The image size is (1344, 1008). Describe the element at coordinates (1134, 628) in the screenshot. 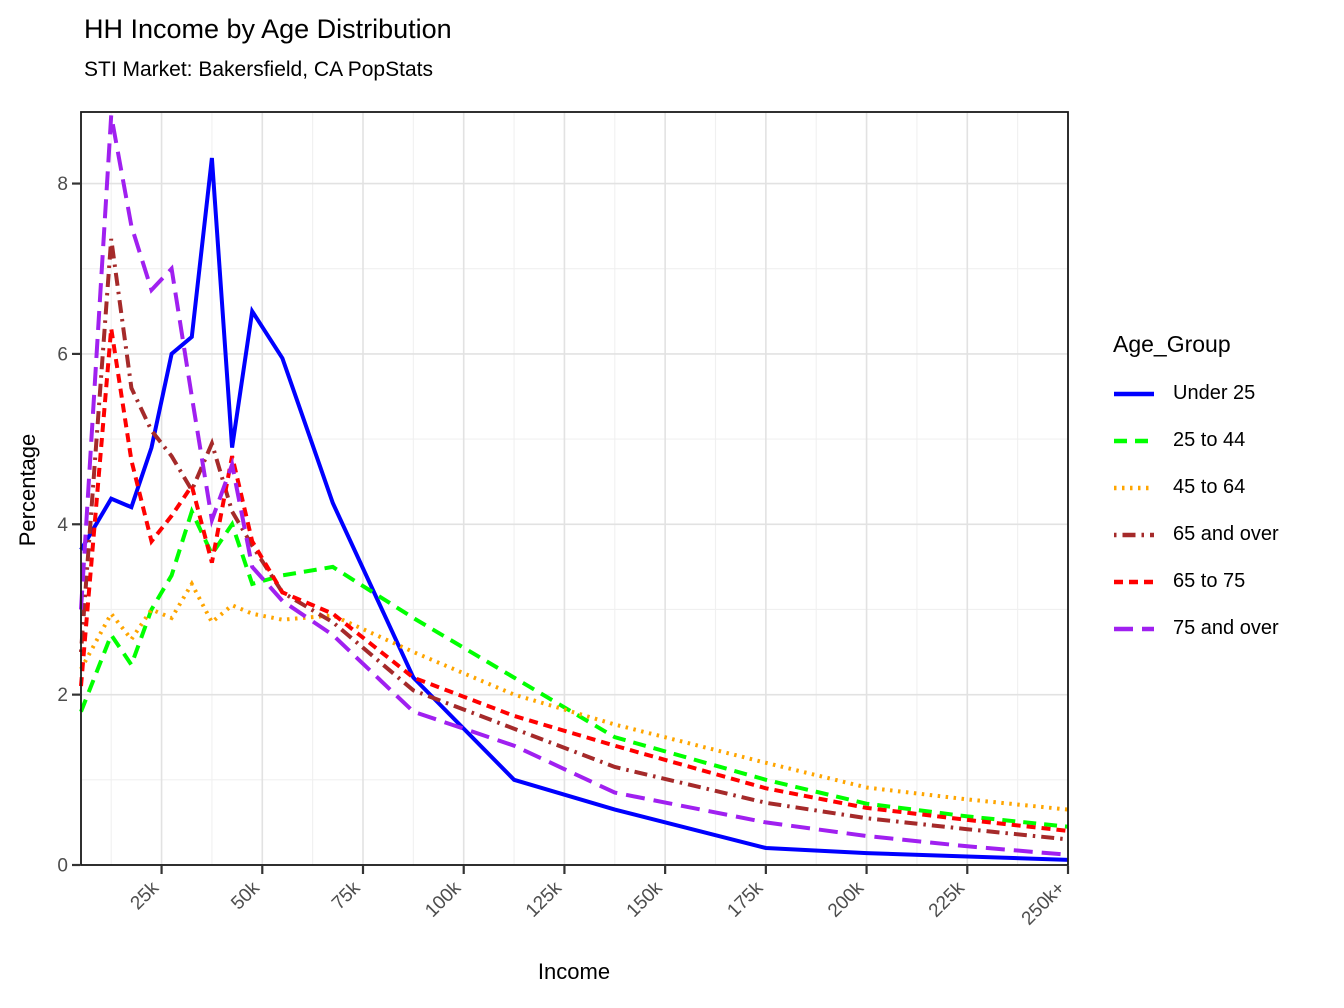

I see `legend-key-line-75-and-over` at that location.